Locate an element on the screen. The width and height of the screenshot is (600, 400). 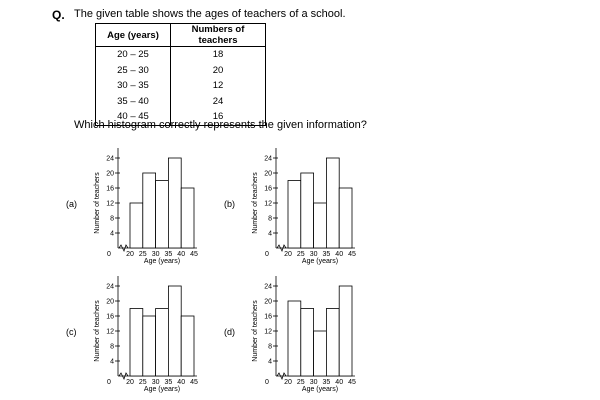
count-cell: 24 is located at coordinates (218, 101).